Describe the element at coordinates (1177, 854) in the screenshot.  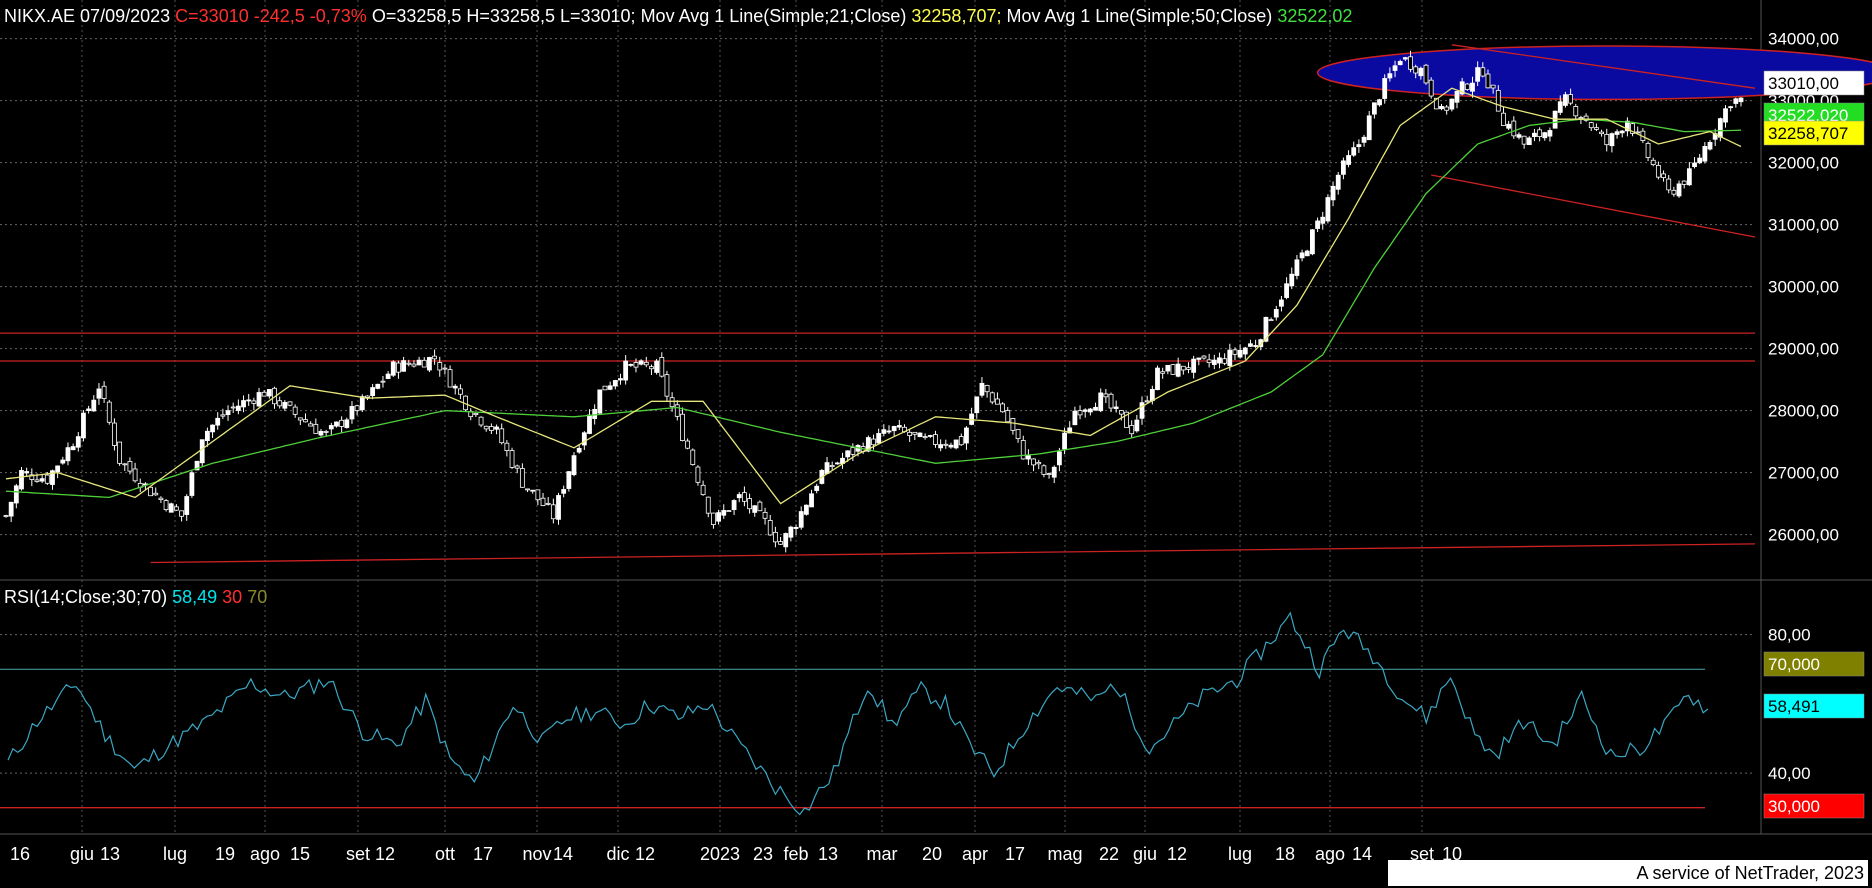
I see `time-tick-label: 12` at that location.